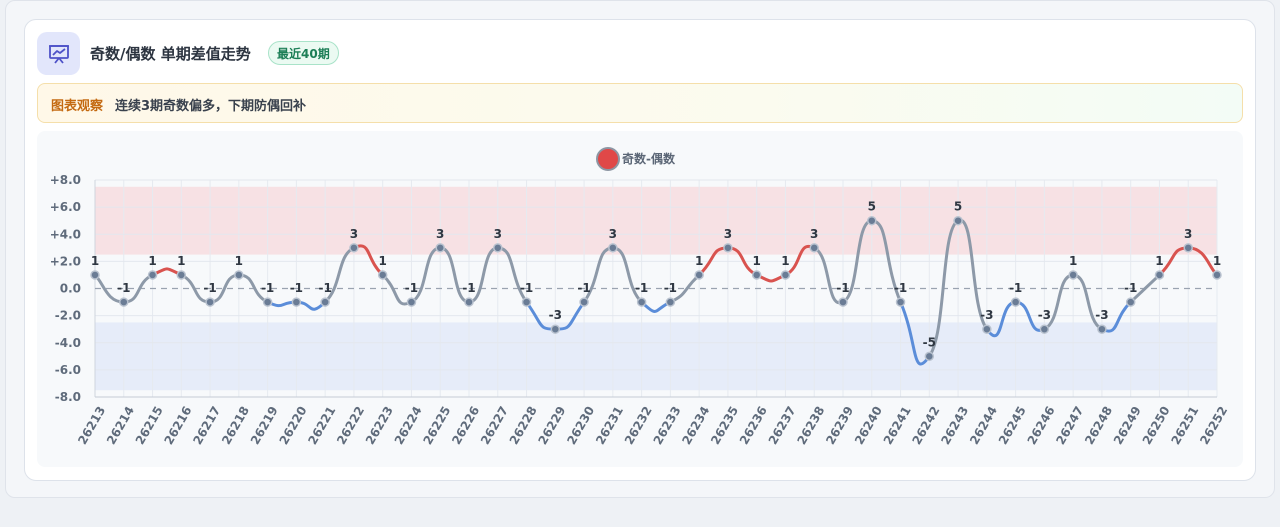  Describe the element at coordinates (65, 180) in the screenshot. I see `y-tick-label: +8.0` at that location.